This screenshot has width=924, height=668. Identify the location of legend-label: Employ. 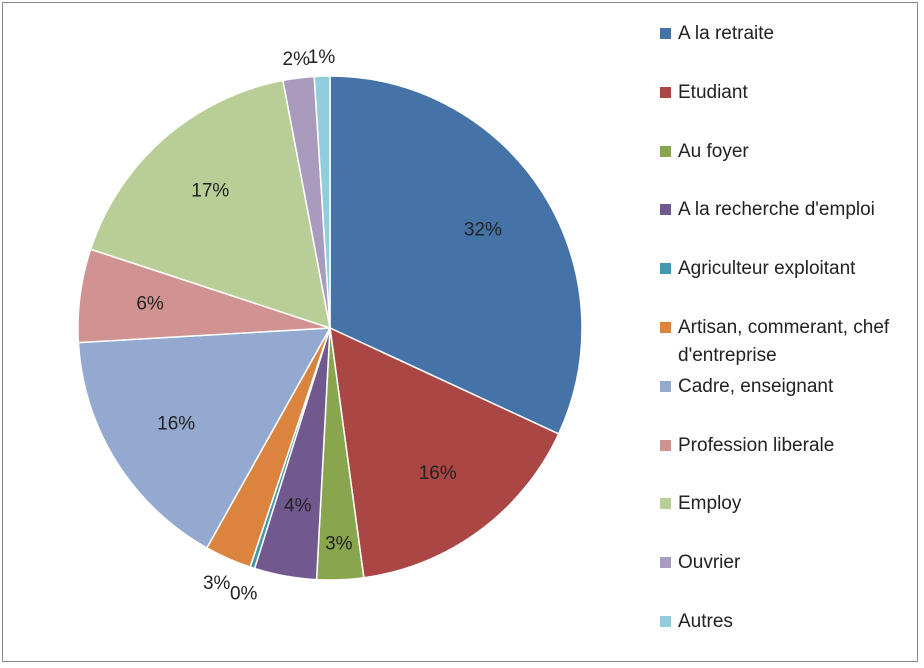
(710, 504).